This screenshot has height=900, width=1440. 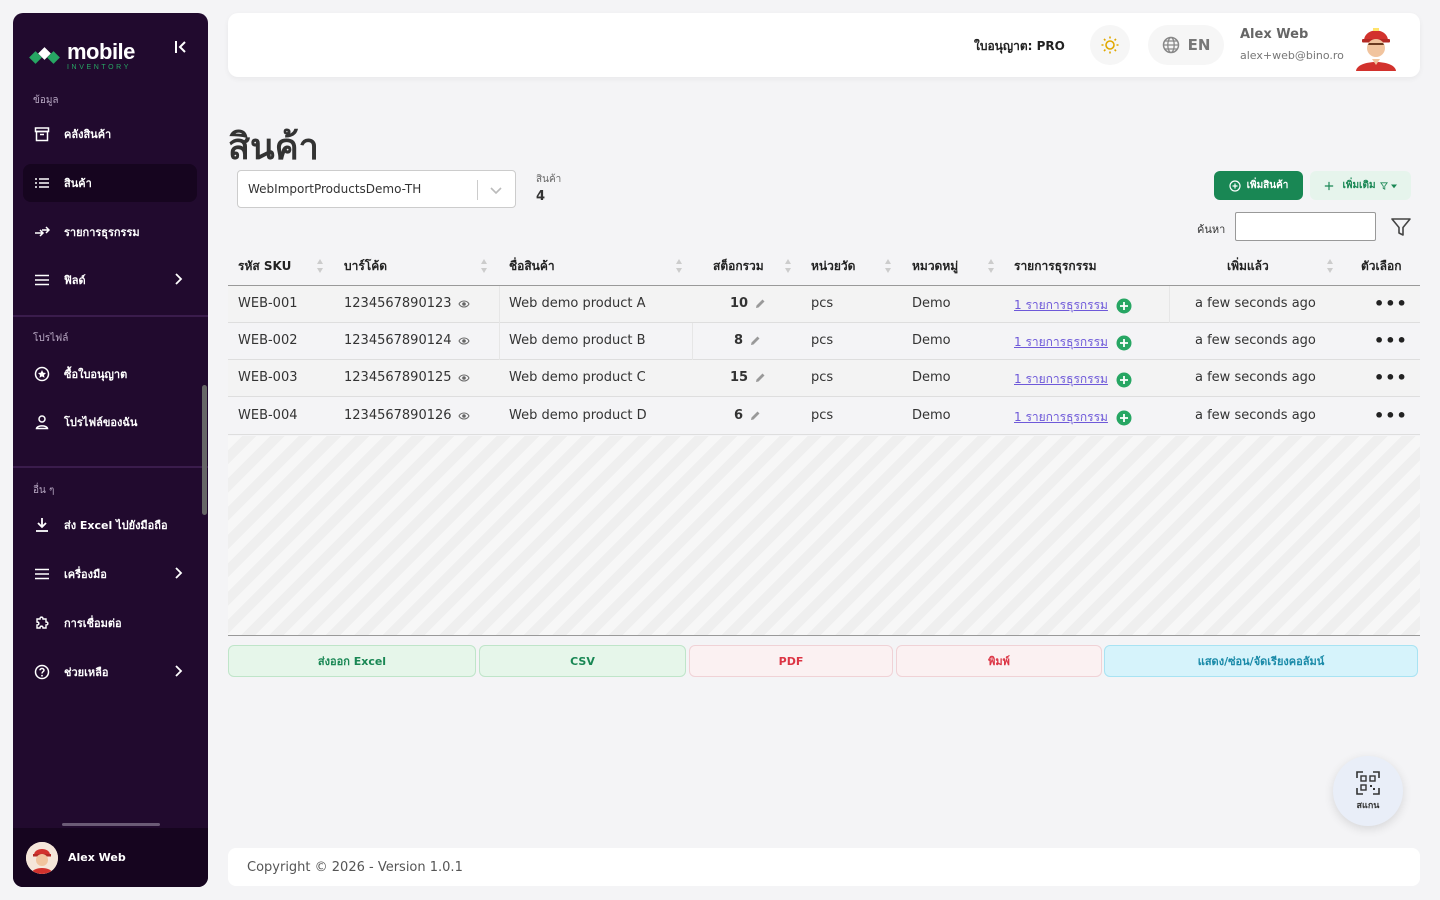 I want to click on column-header-barcode: บาร์โค้ด, so click(x=366, y=266).